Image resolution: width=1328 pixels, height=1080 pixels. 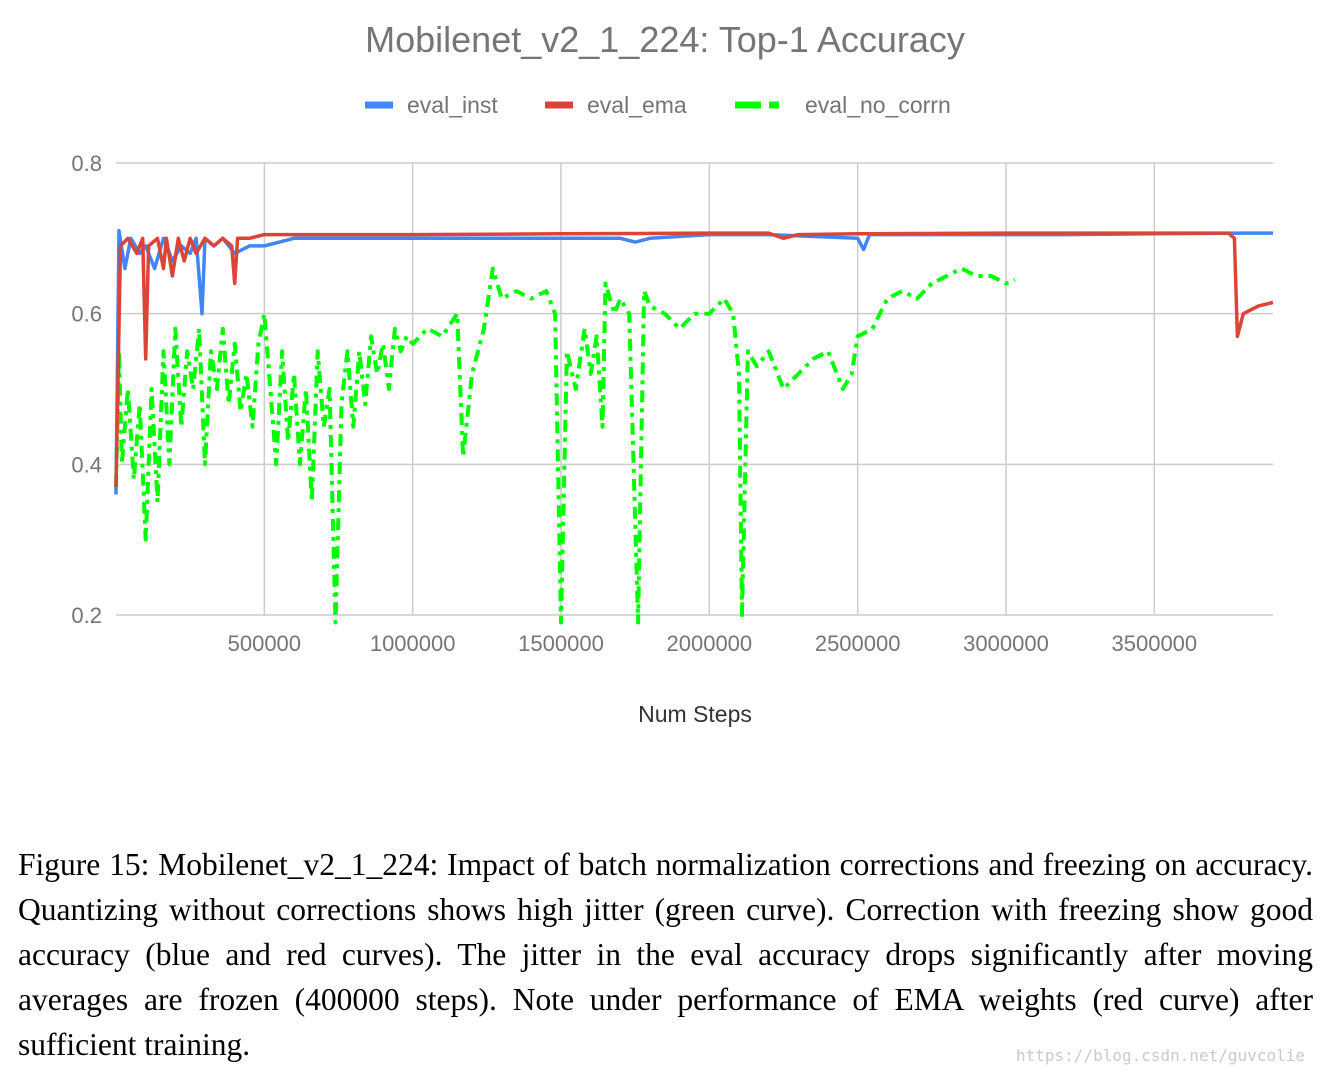 I want to click on y-tick-label: 0.6, so click(x=86, y=314).